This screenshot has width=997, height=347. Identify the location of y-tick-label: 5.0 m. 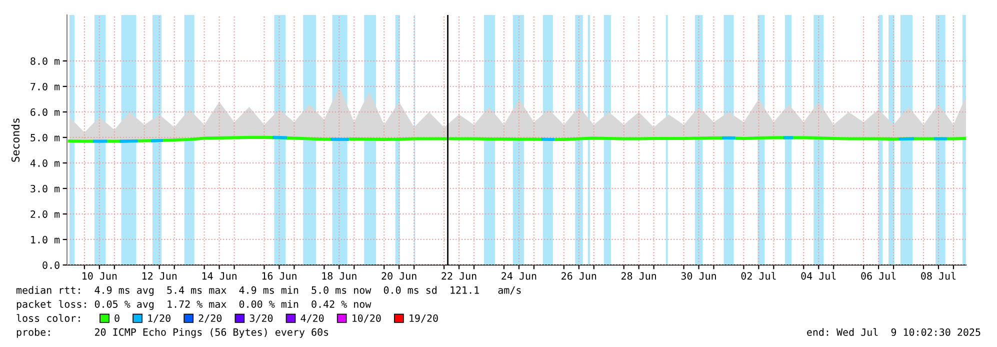
(45, 138).